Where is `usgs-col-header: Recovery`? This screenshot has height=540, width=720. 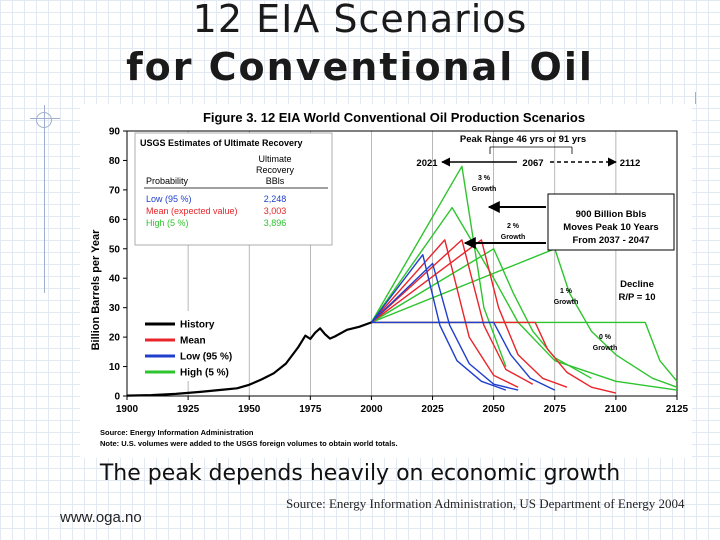
usgs-col-header: Recovery is located at coordinates (275, 170).